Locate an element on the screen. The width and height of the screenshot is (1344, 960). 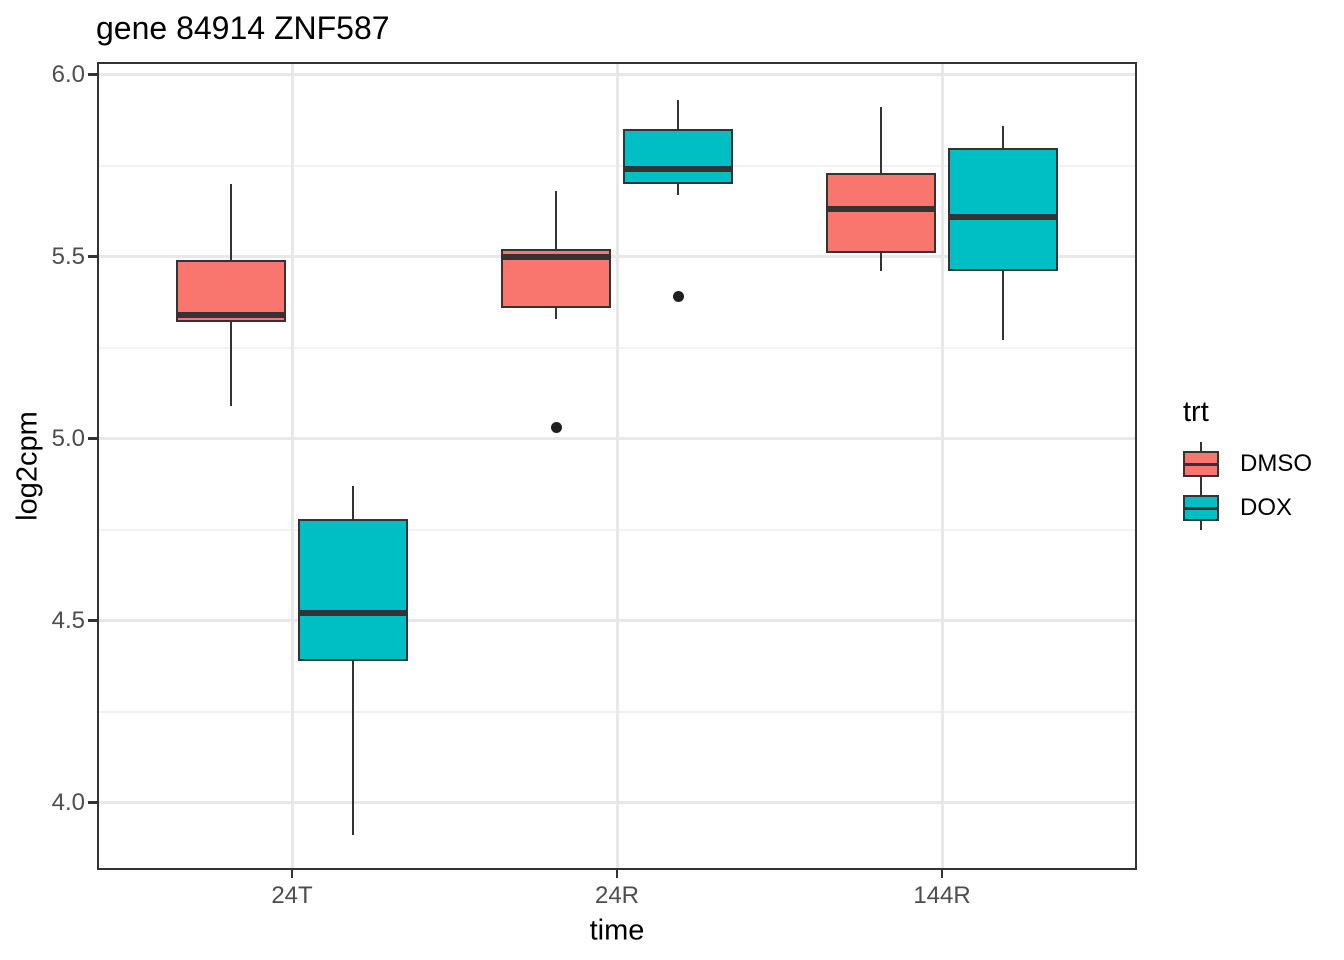
legend-entries: DMSO DOX is located at coordinates (1247, 486).